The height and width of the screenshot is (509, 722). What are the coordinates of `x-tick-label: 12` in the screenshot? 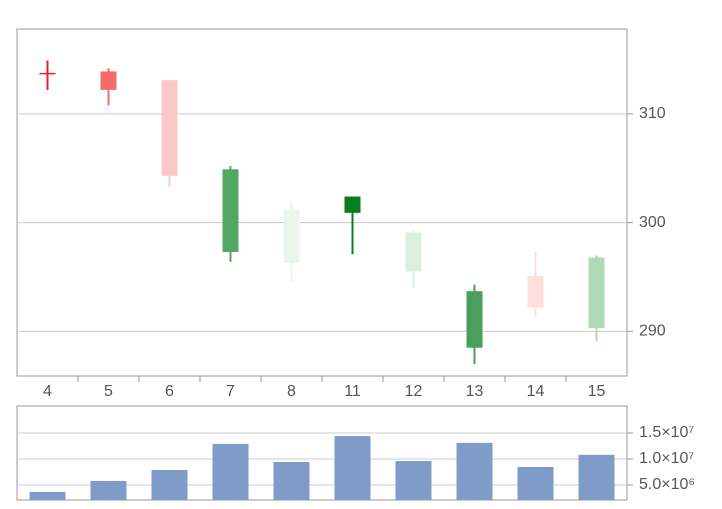 It's located at (414, 391).